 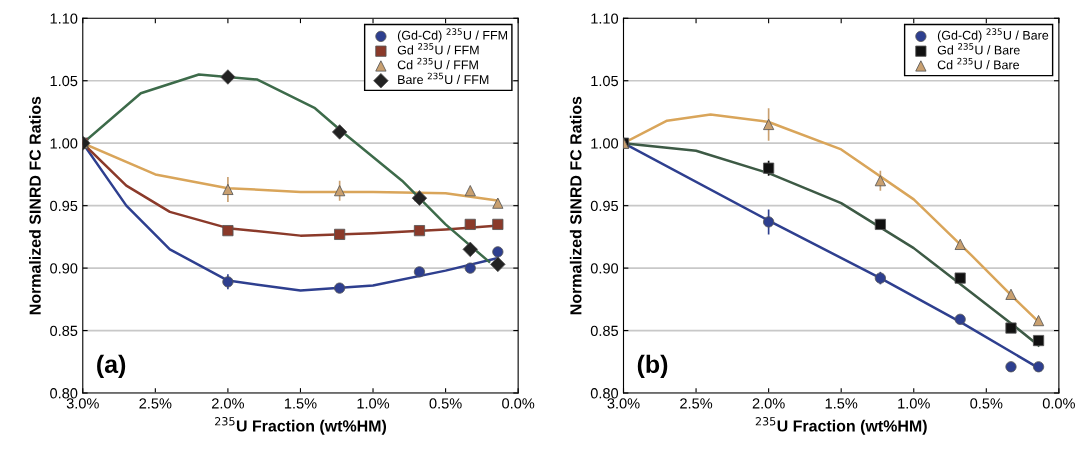 What do you see at coordinates (438, 49) in the screenshot?
I see `legend-label: Gd $^{235}$U / FFM` at bounding box center [438, 49].